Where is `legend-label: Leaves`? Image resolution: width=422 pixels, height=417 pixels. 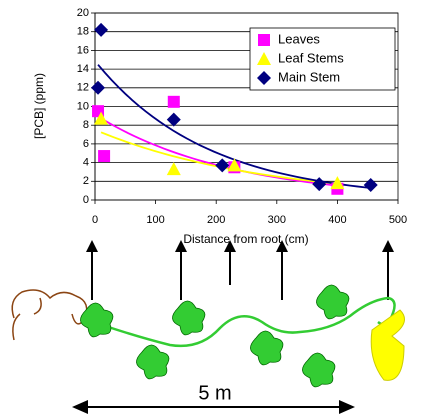 legend-label: Leaves is located at coordinates (299, 38).